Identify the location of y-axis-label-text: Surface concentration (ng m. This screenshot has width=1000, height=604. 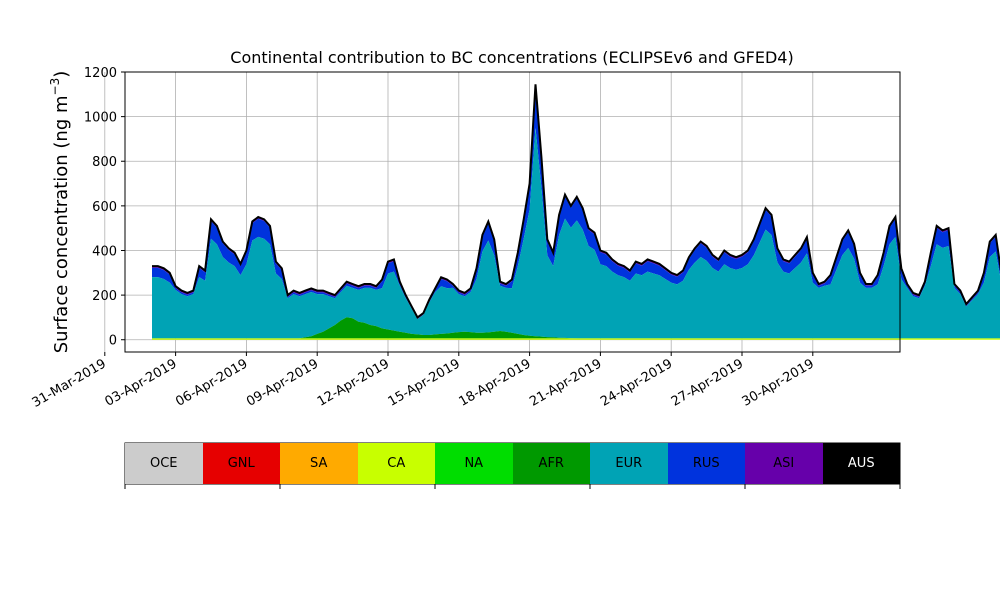
(61, 224).